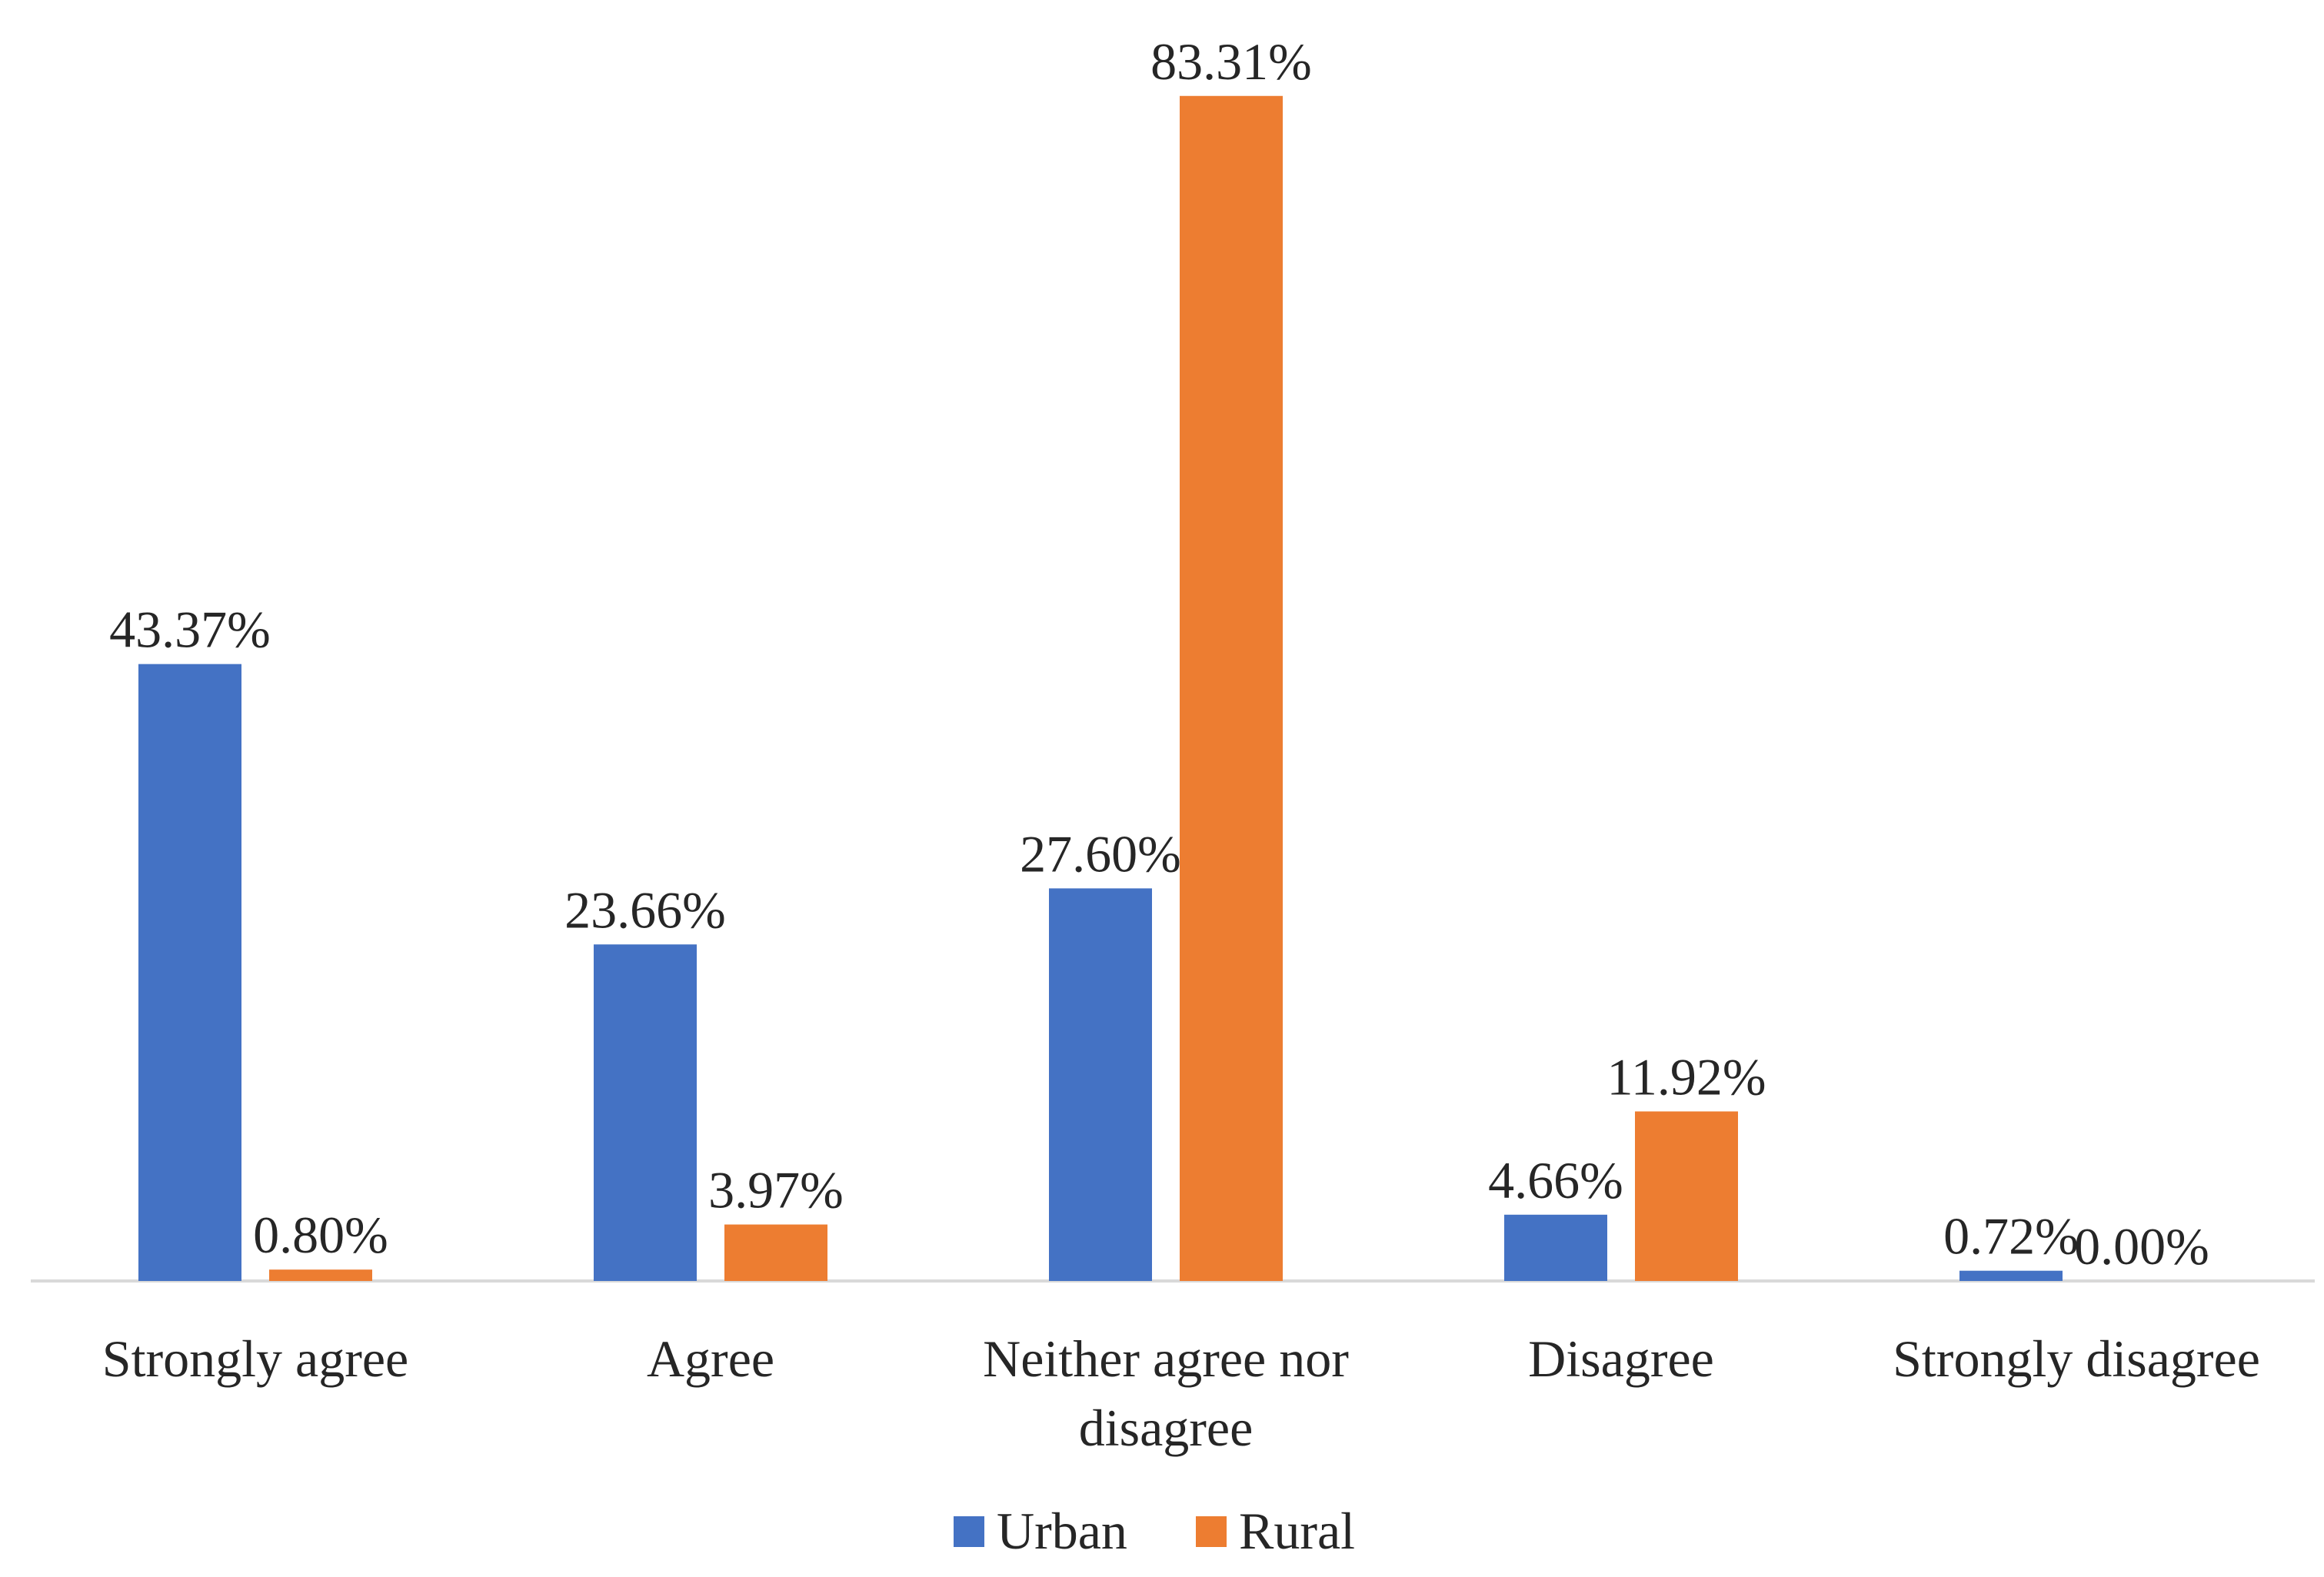 The image size is (2324, 1577). I want to click on value-label-urban-1: 43.37%, so click(190, 630).